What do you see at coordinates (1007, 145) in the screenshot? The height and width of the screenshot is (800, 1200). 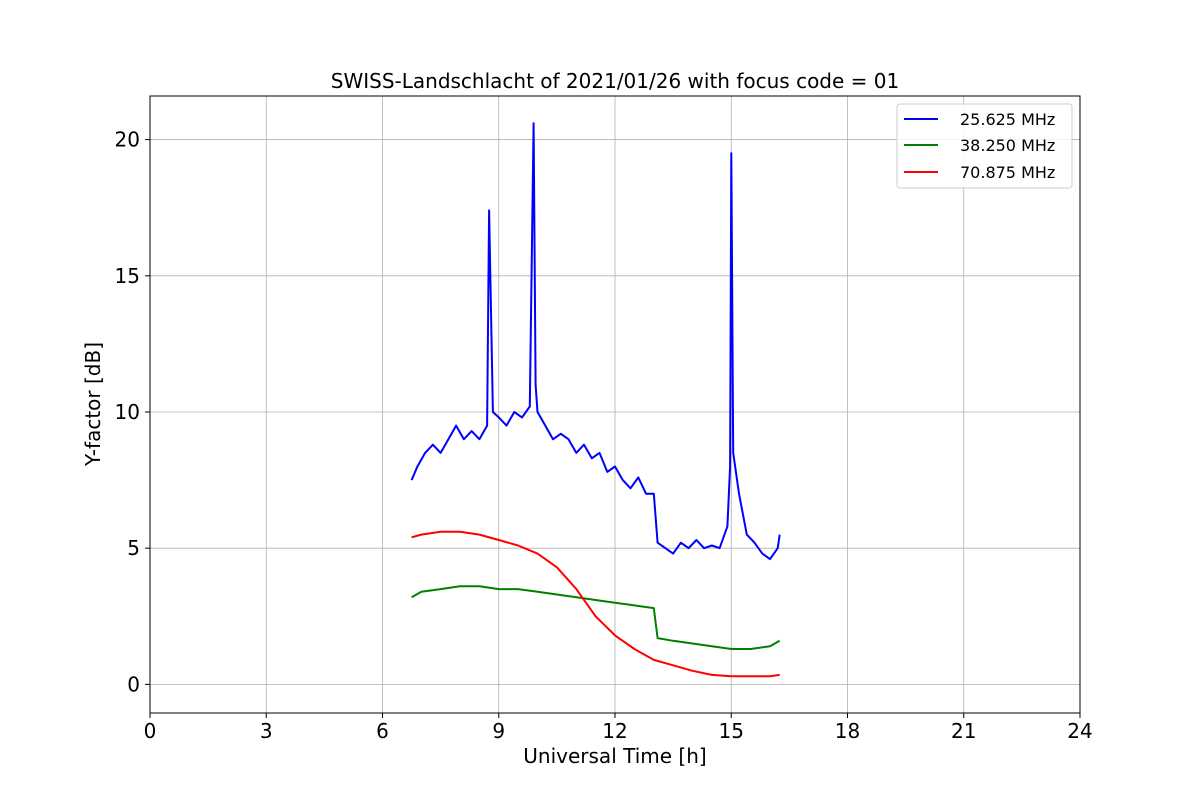 I see `legend-label-38250: 38.250 MHz` at bounding box center [1007, 145].